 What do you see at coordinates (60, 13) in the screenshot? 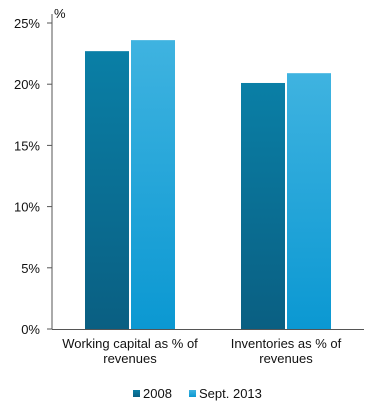
I see `y-unit-label: %` at bounding box center [60, 13].